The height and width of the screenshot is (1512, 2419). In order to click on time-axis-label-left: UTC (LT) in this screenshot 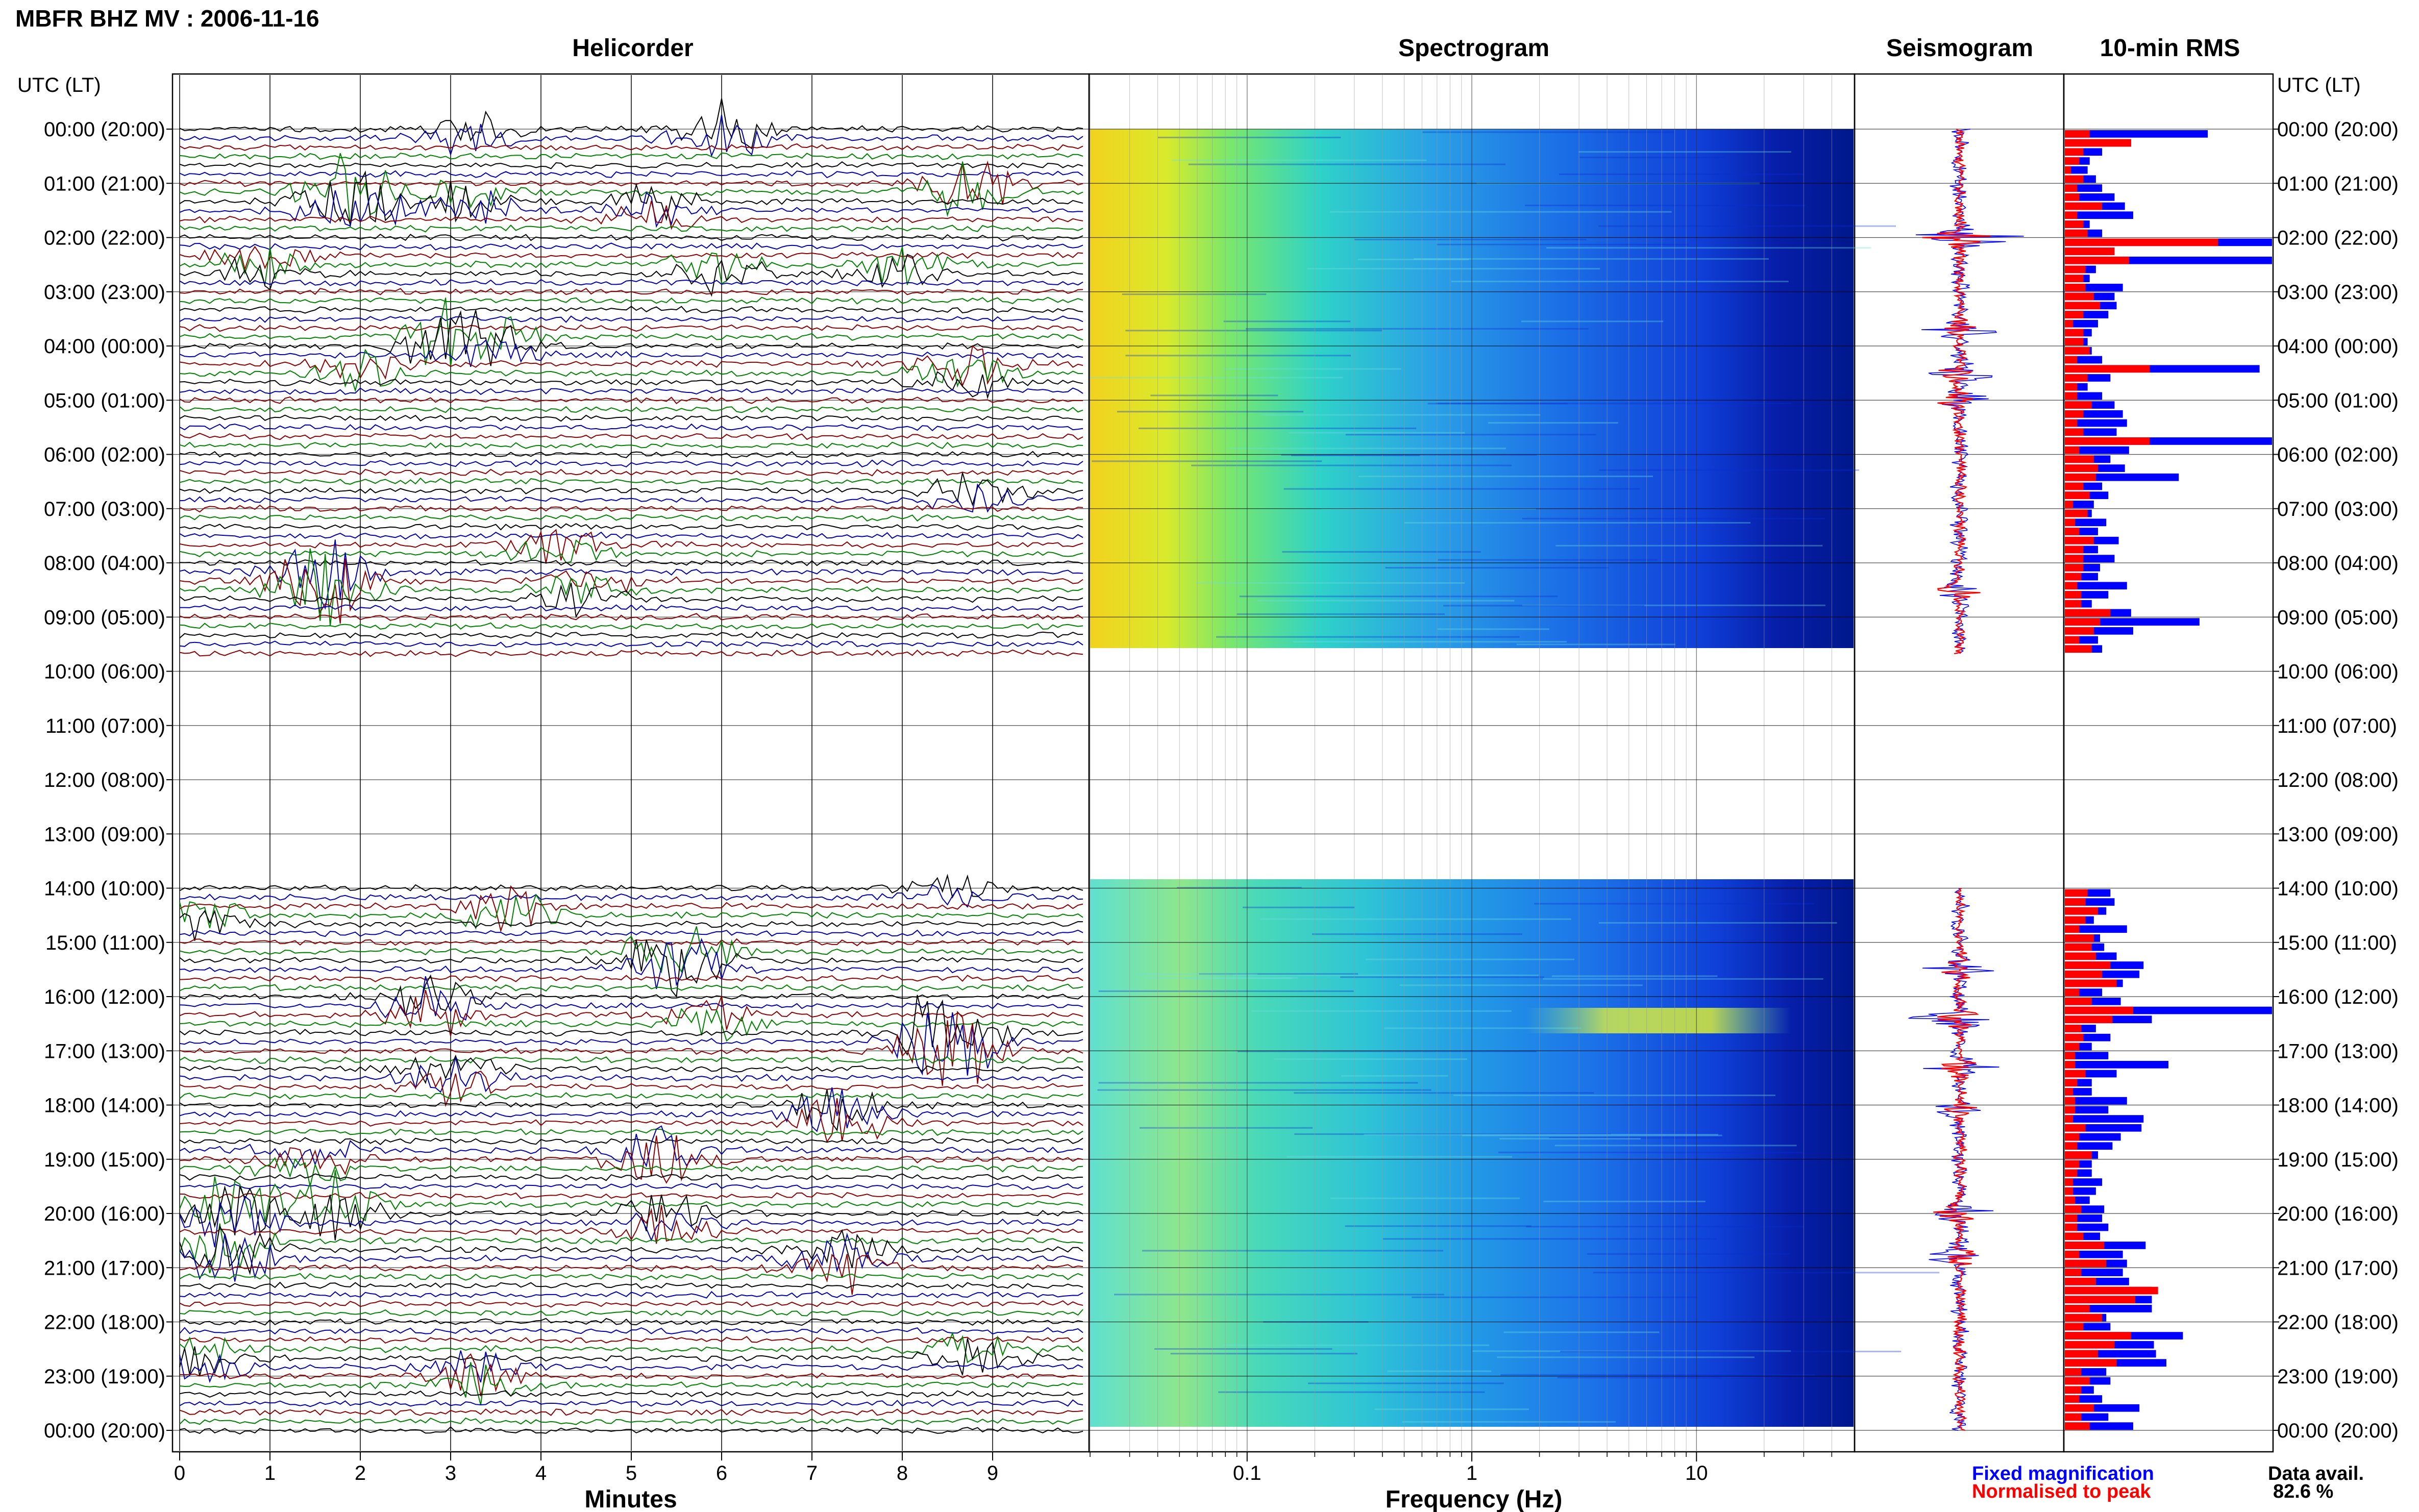, I will do `click(59, 85)`.